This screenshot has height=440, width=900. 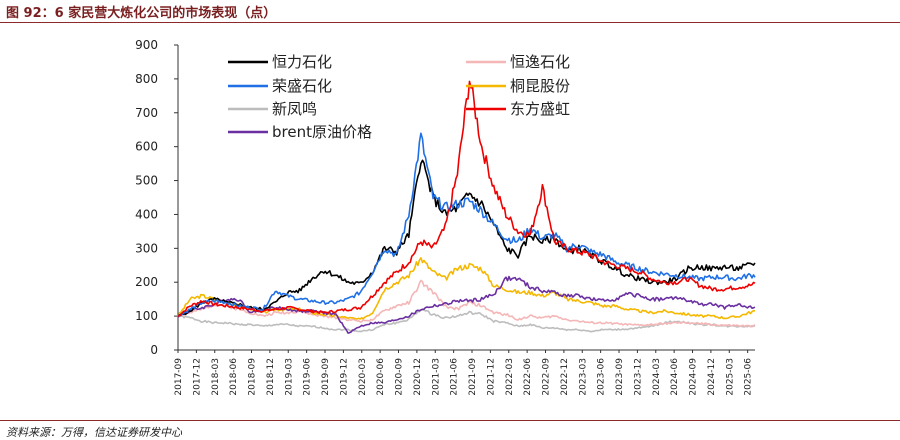 What do you see at coordinates (146, 45) in the screenshot?
I see `y-tick-label: 900` at bounding box center [146, 45].